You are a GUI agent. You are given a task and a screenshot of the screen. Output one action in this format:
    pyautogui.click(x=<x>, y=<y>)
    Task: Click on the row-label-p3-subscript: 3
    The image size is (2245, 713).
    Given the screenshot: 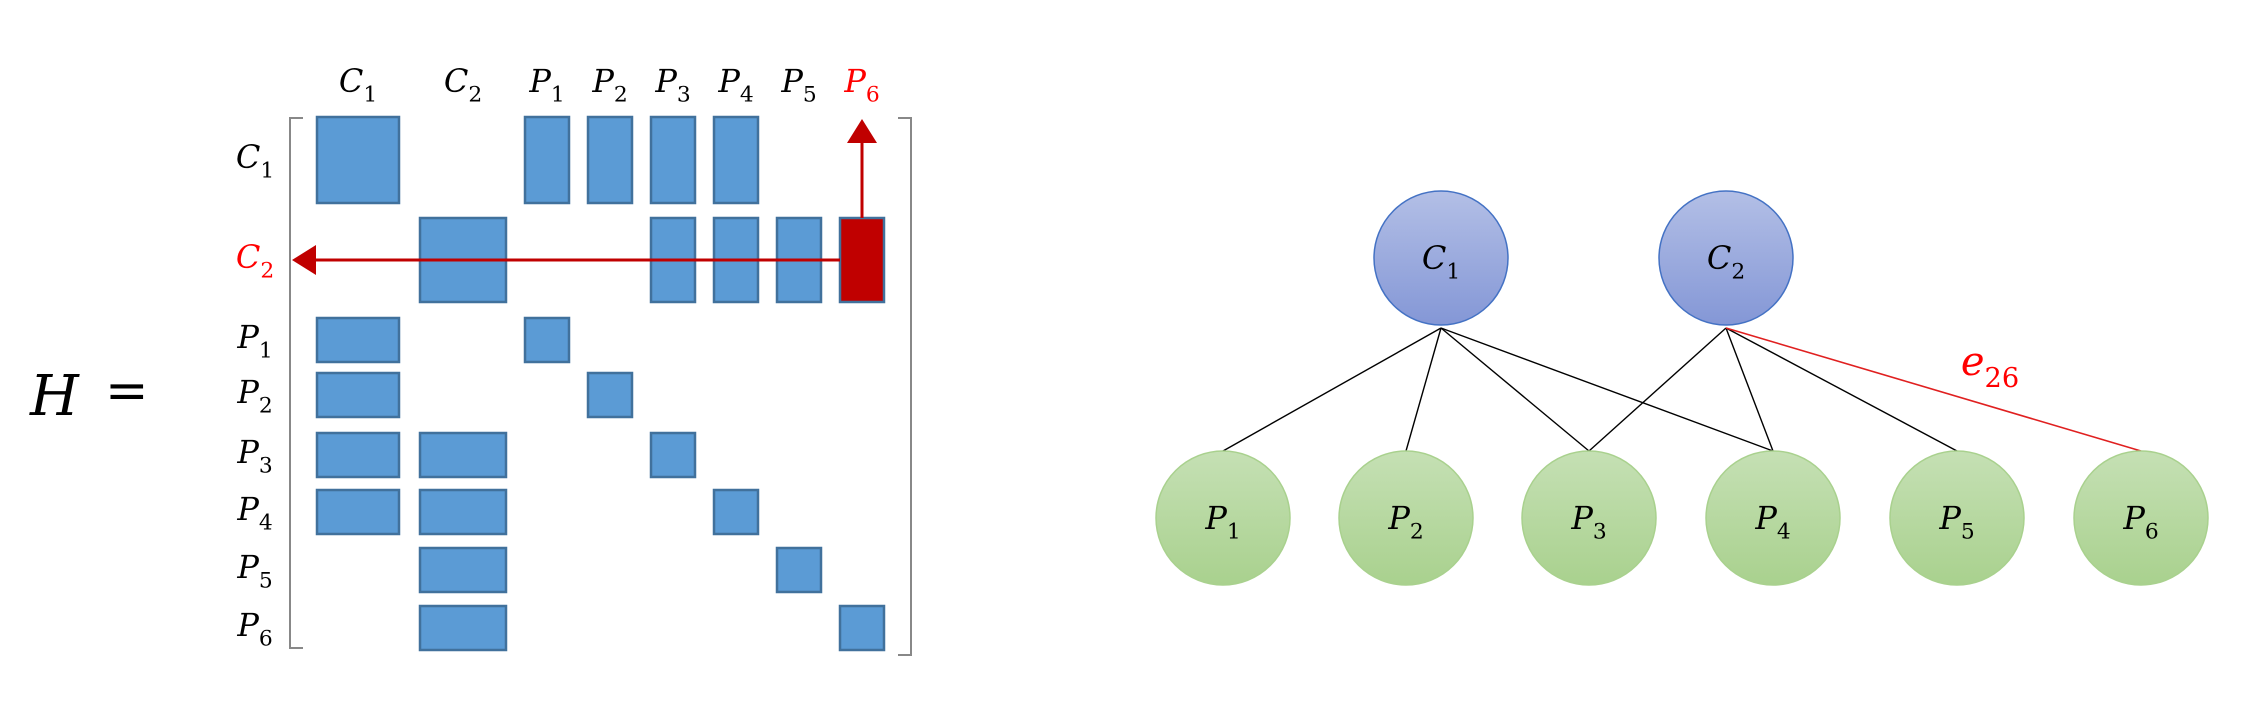 What is the action you would take?
    pyautogui.click(x=266, y=466)
    